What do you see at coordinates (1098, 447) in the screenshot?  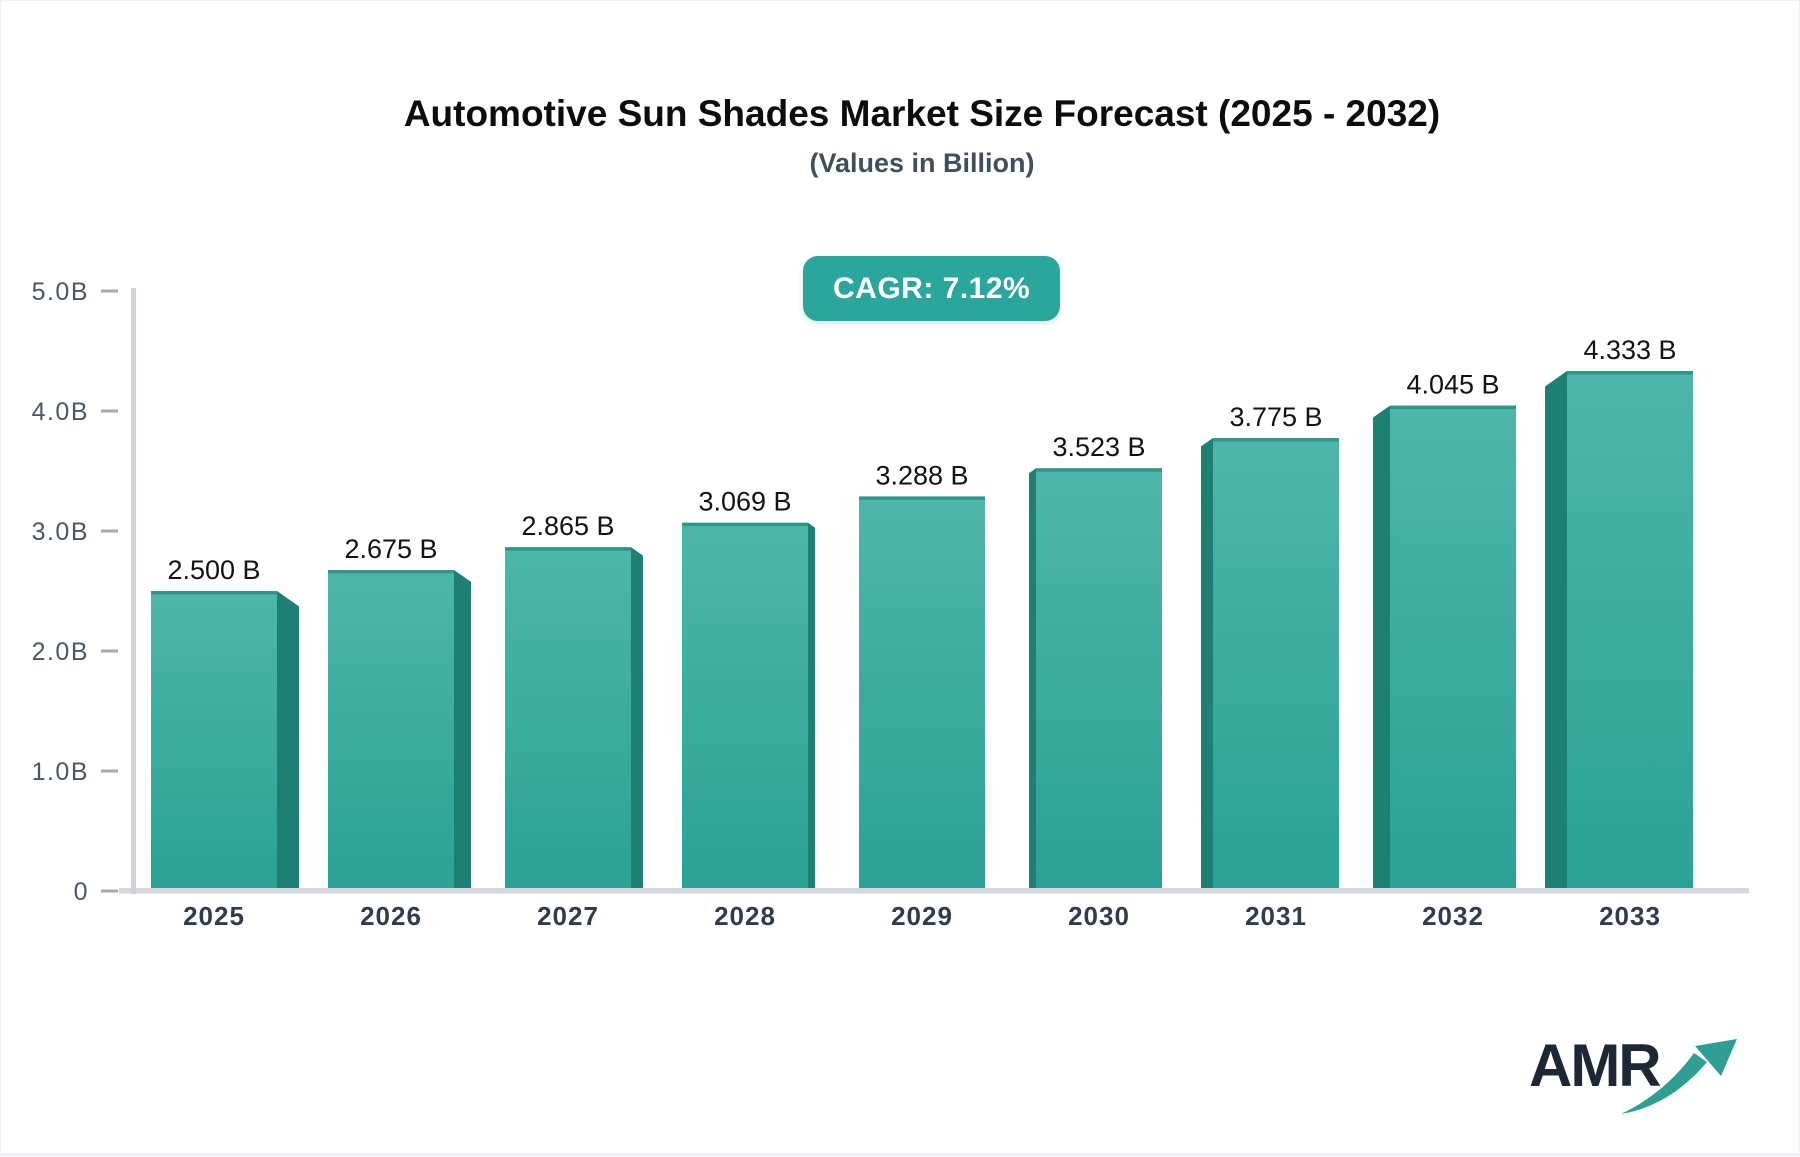 I see `bar-value-label: 3.523 B` at bounding box center [1098, 447].